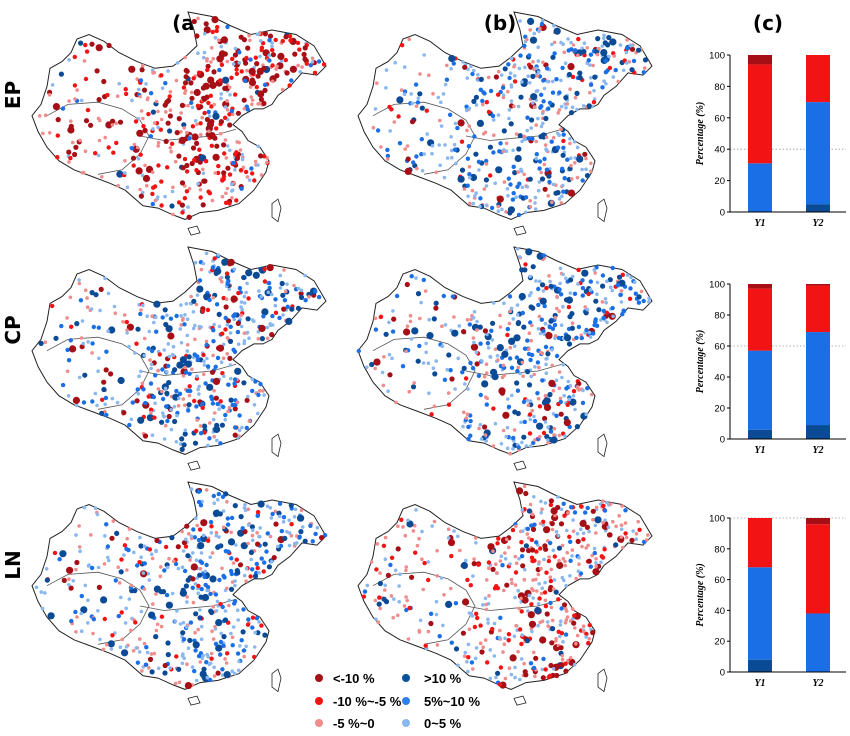 This screenshot has width=850, height=736. I want to click on island-outline, so click(194, 465).